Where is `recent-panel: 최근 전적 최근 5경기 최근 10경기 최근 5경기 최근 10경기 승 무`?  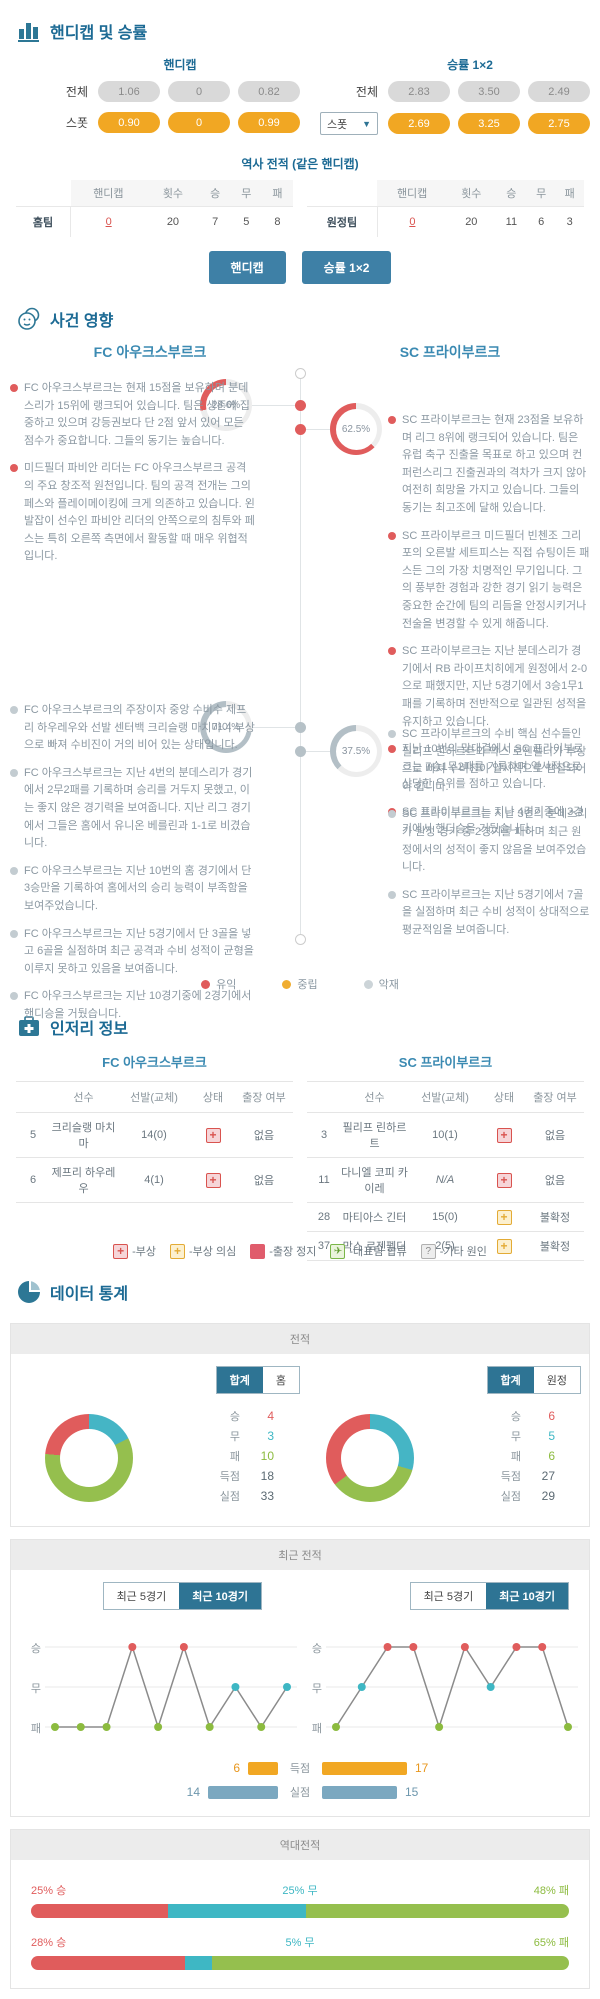 recent-panel: 최근 전적 최근 5경기 최근 10경기 최근 5경기 최근 10경기 승 무 is located at coordinates (300, 1678).